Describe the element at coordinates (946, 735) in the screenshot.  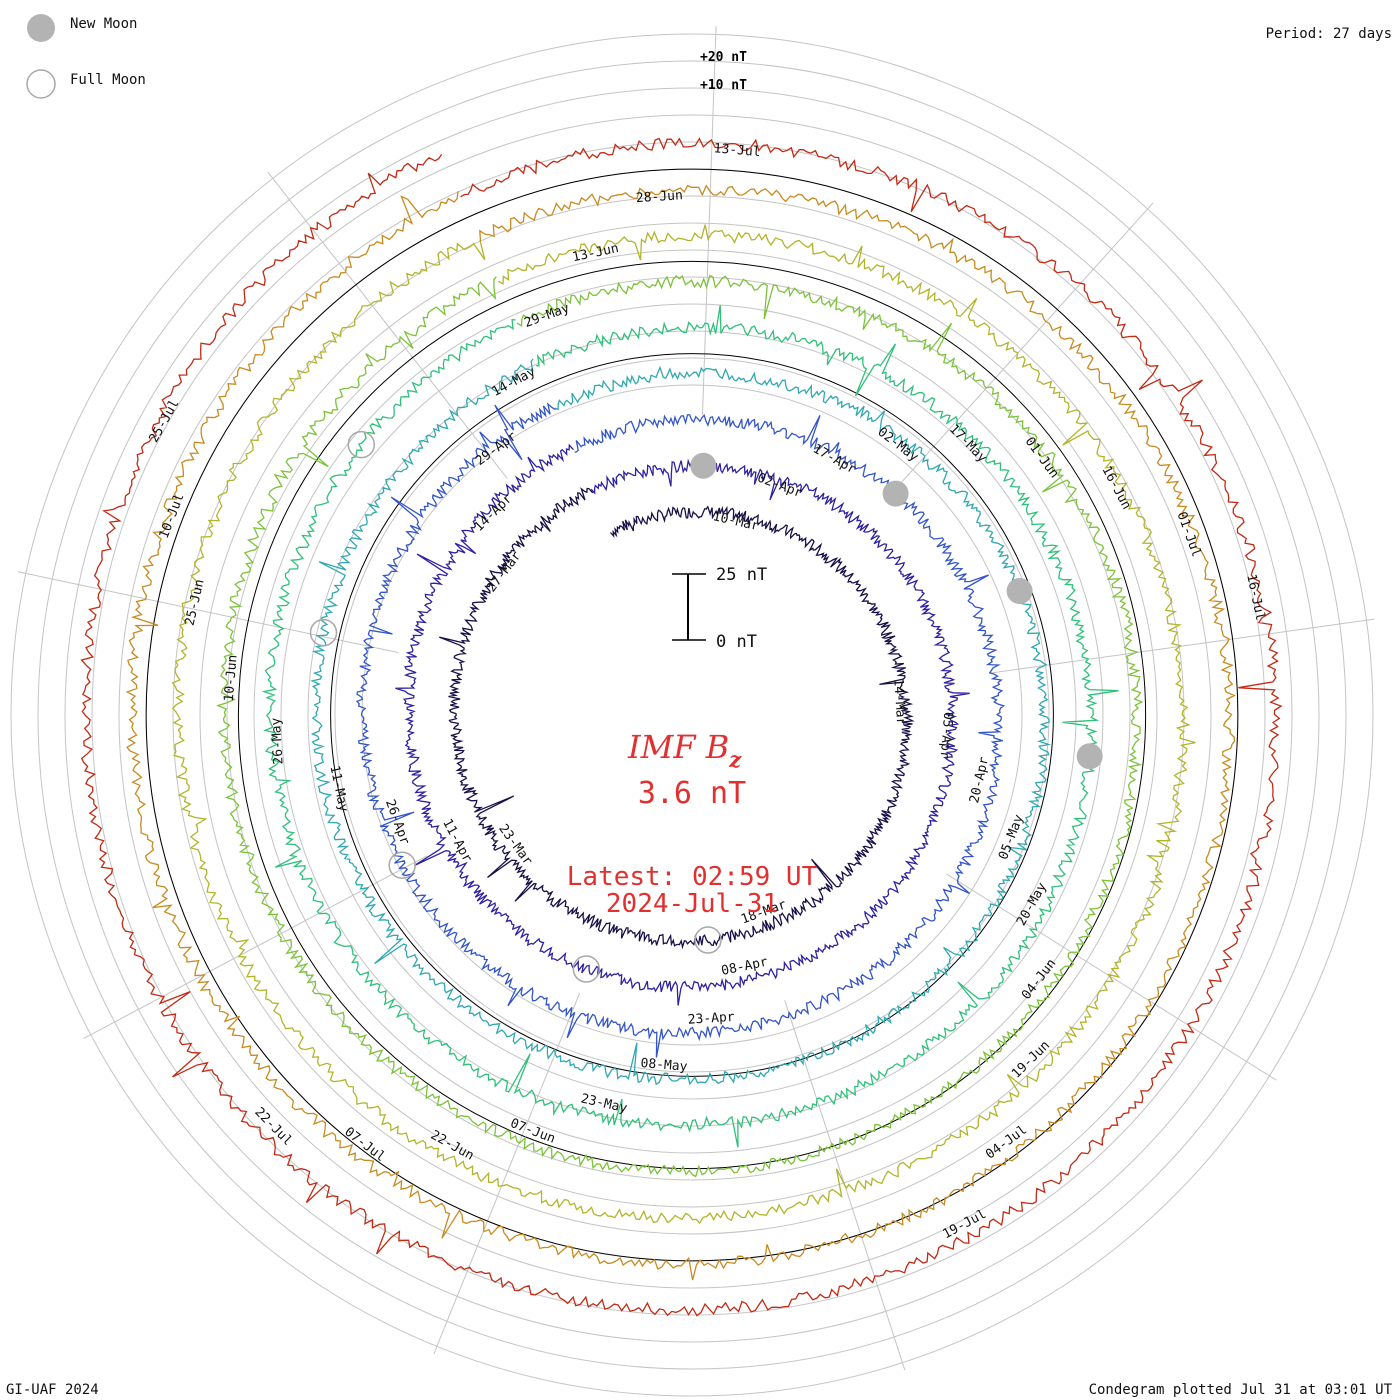
I see `day-label: 05-Apr` at that location.